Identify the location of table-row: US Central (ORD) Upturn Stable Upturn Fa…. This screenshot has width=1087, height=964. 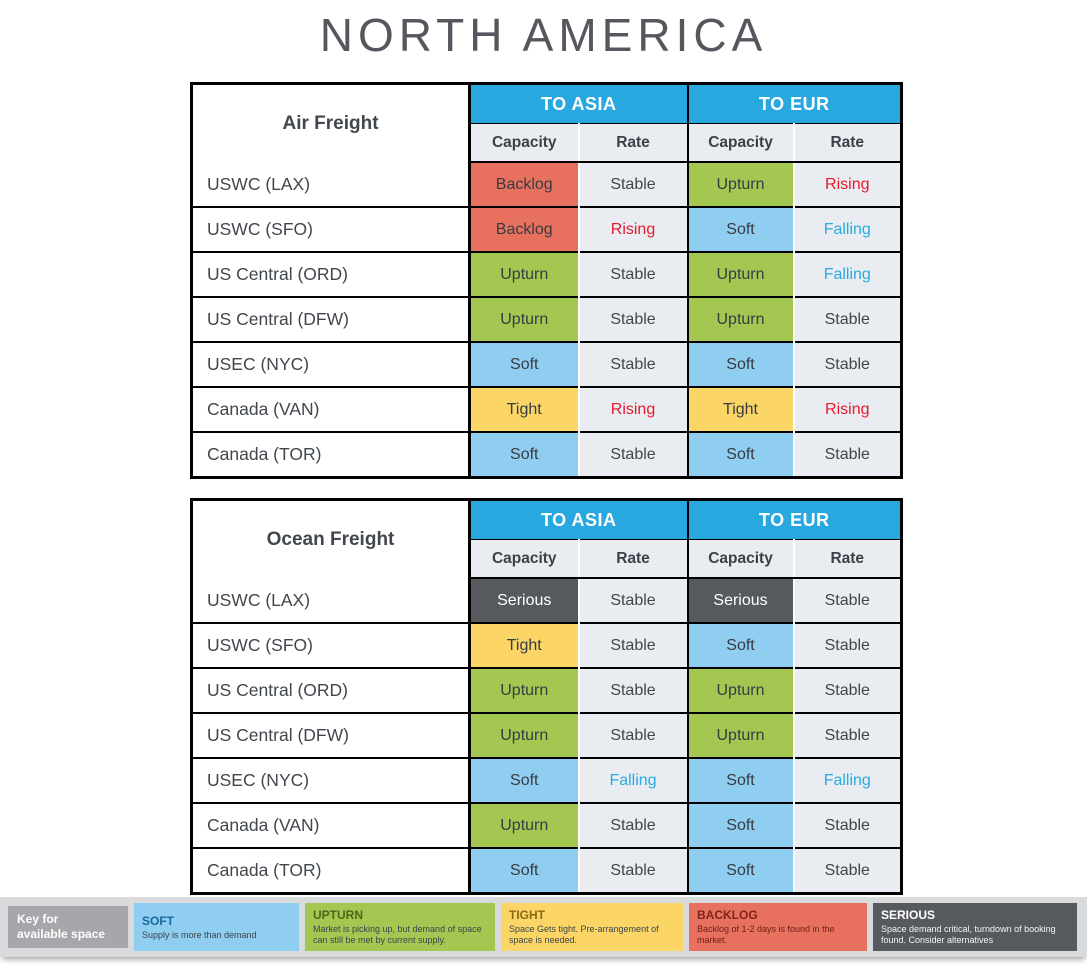
(546, 274).